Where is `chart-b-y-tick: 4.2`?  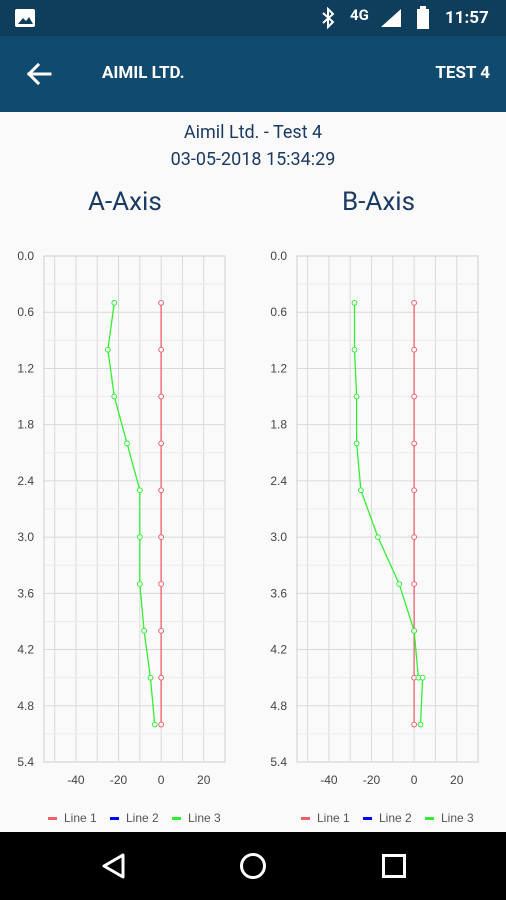 chart-b-y-tick: 4.2 is located at coordinates (278, 650).